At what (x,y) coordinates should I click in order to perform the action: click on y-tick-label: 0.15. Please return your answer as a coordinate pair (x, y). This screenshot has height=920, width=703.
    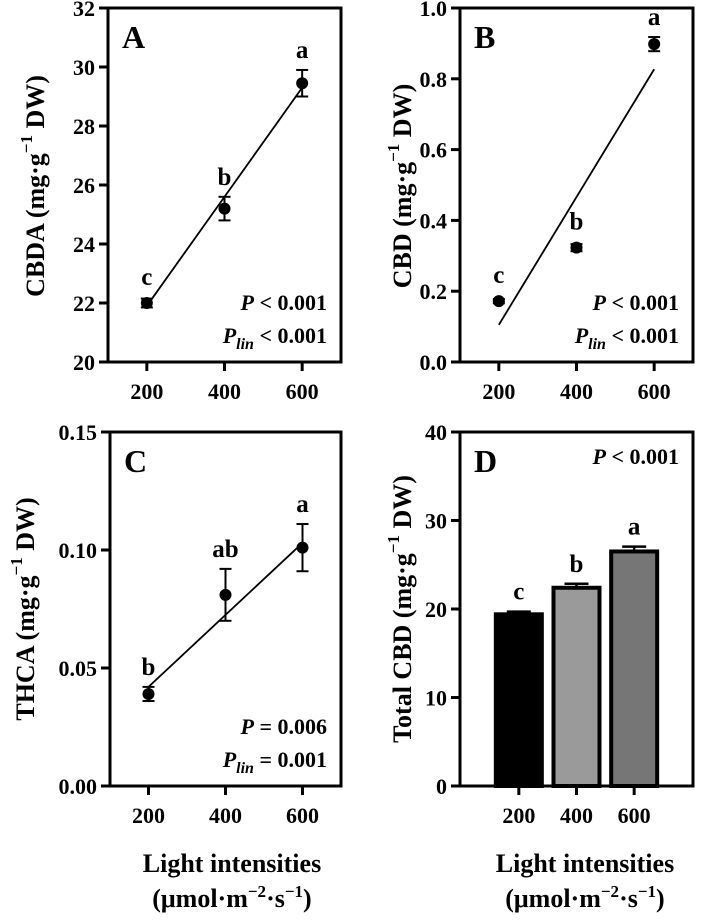
    Looking at the image, I should click on (78, 432).